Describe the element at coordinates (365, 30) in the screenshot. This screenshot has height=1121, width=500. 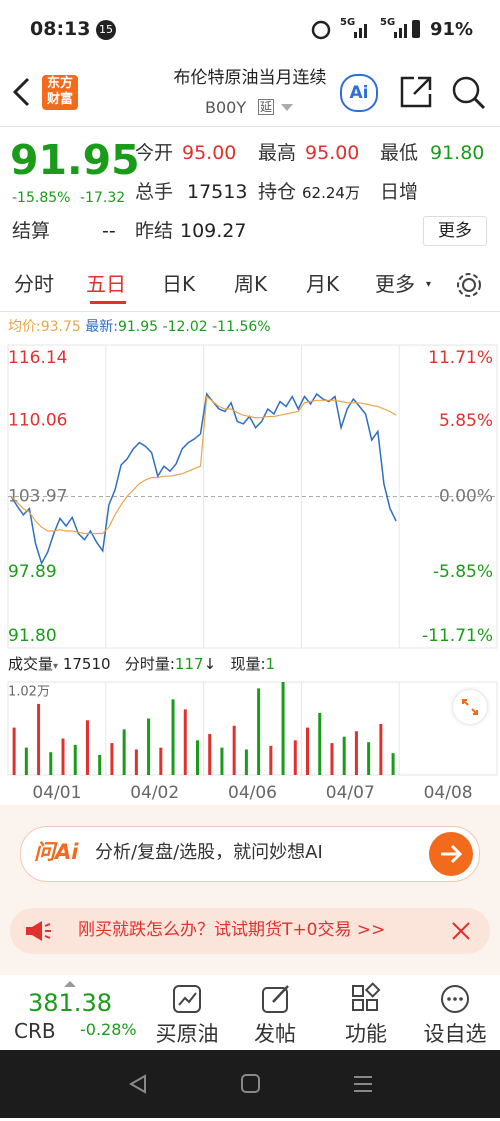
I see `status-icons` at that location.